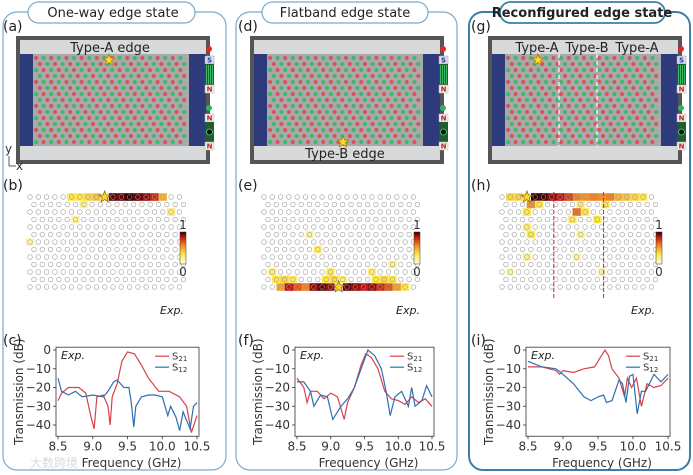  What do you see at coordinates (444, 147) in the screenshot?
I see `magnet-n-label: N` at bounding box center [444, 147].